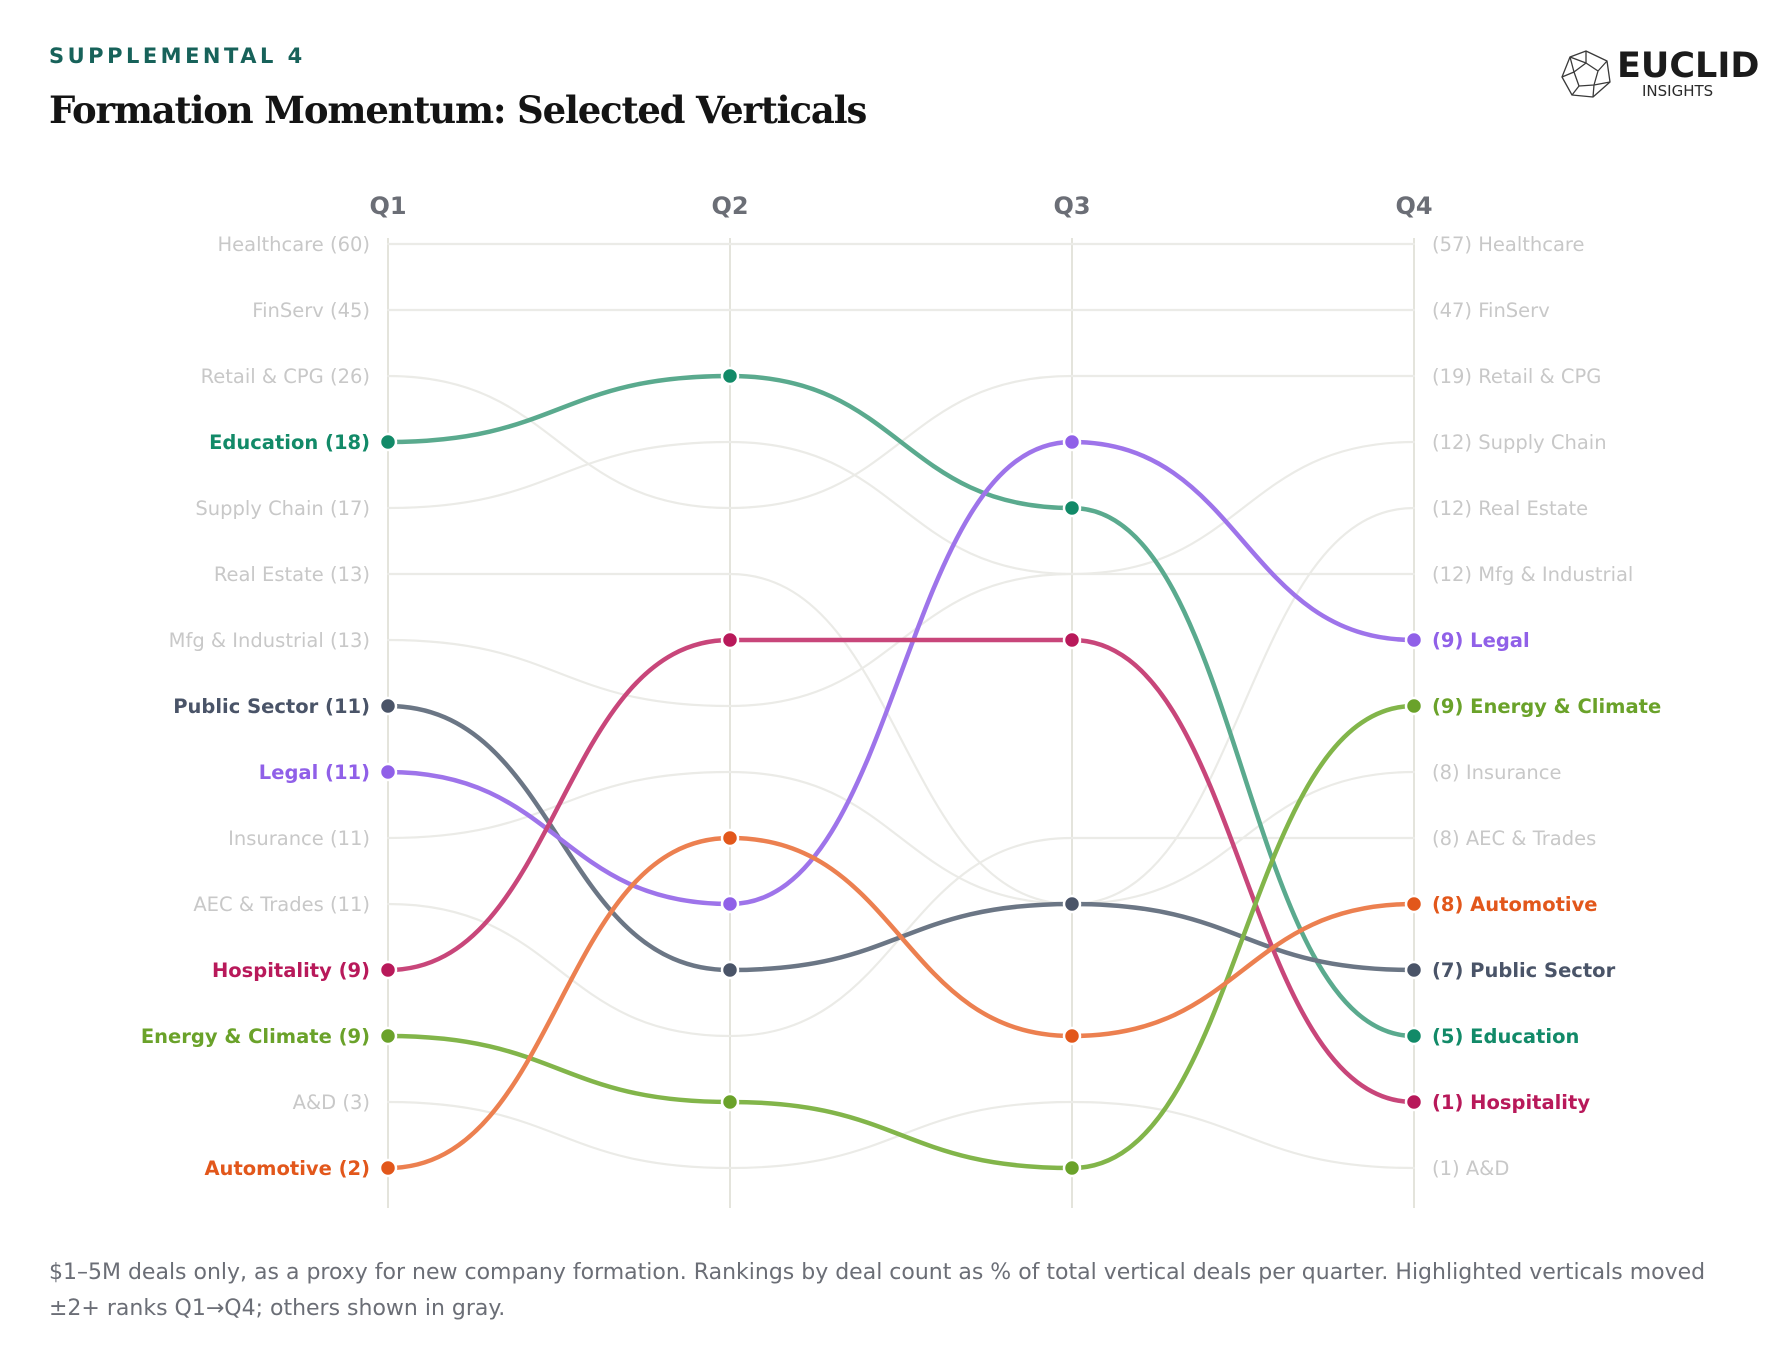 This screenshot has height=1362, width=1792. What do you see at coordinates (1413, 206) in the screenshot?
I see `quarter-label-q4: Q4` at bounding box center [1413, 206].